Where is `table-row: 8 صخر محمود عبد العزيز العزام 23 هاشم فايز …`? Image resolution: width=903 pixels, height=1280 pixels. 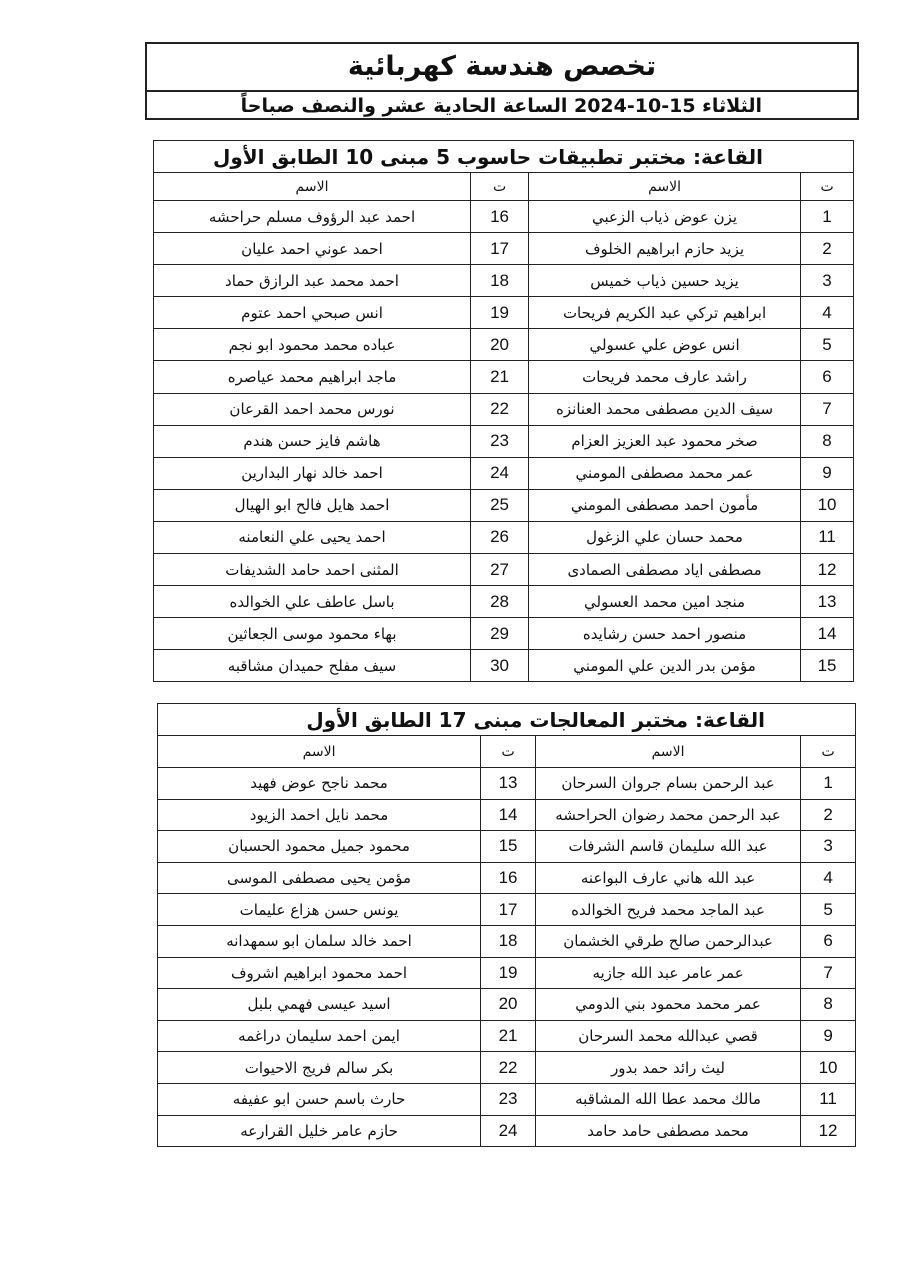 table-row: 8 صخر محمود عبد العزيز العزام 23 هاشم فايز … is located at coordinates (503, 441).